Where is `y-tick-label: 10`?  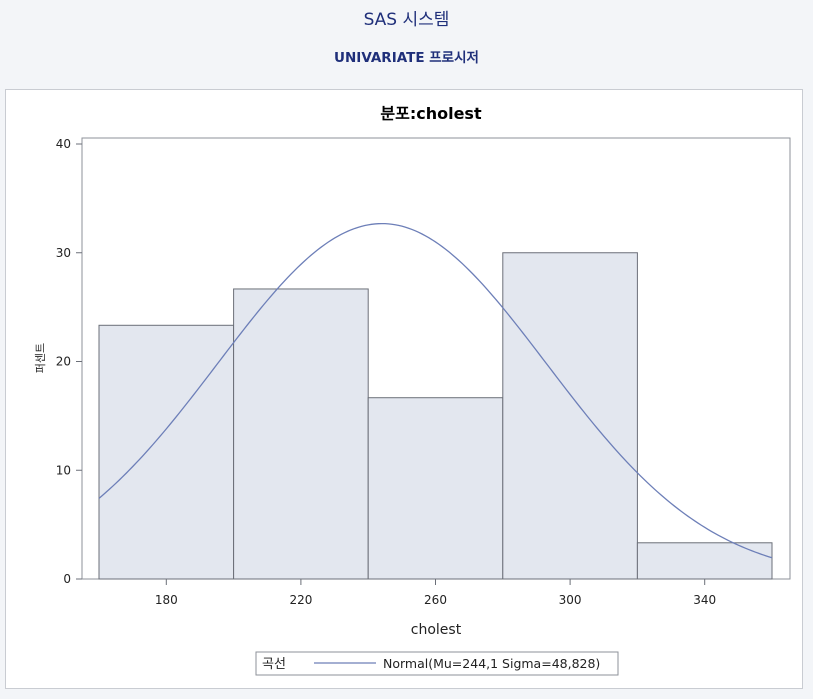
y-tick-label: 10 is located at coordinates (63, 470).